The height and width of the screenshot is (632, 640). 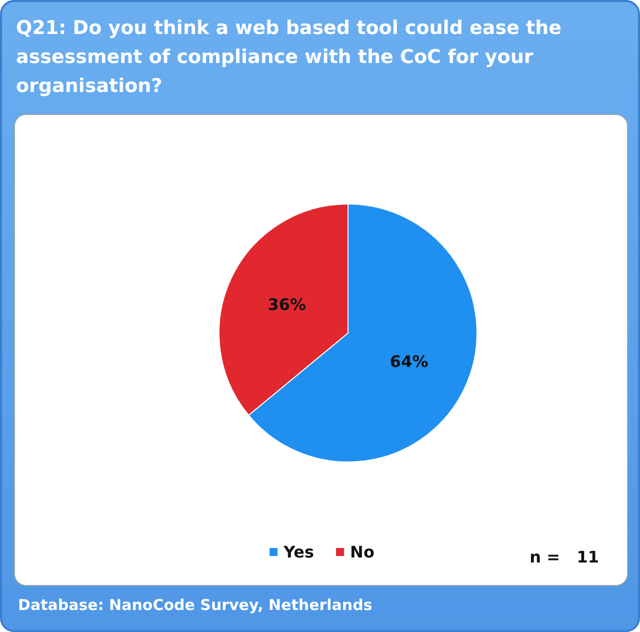 What do you see at coordinates (287, 304) in the screenshot?
I see `data-label: 36%` at bounding box center [287, 304].